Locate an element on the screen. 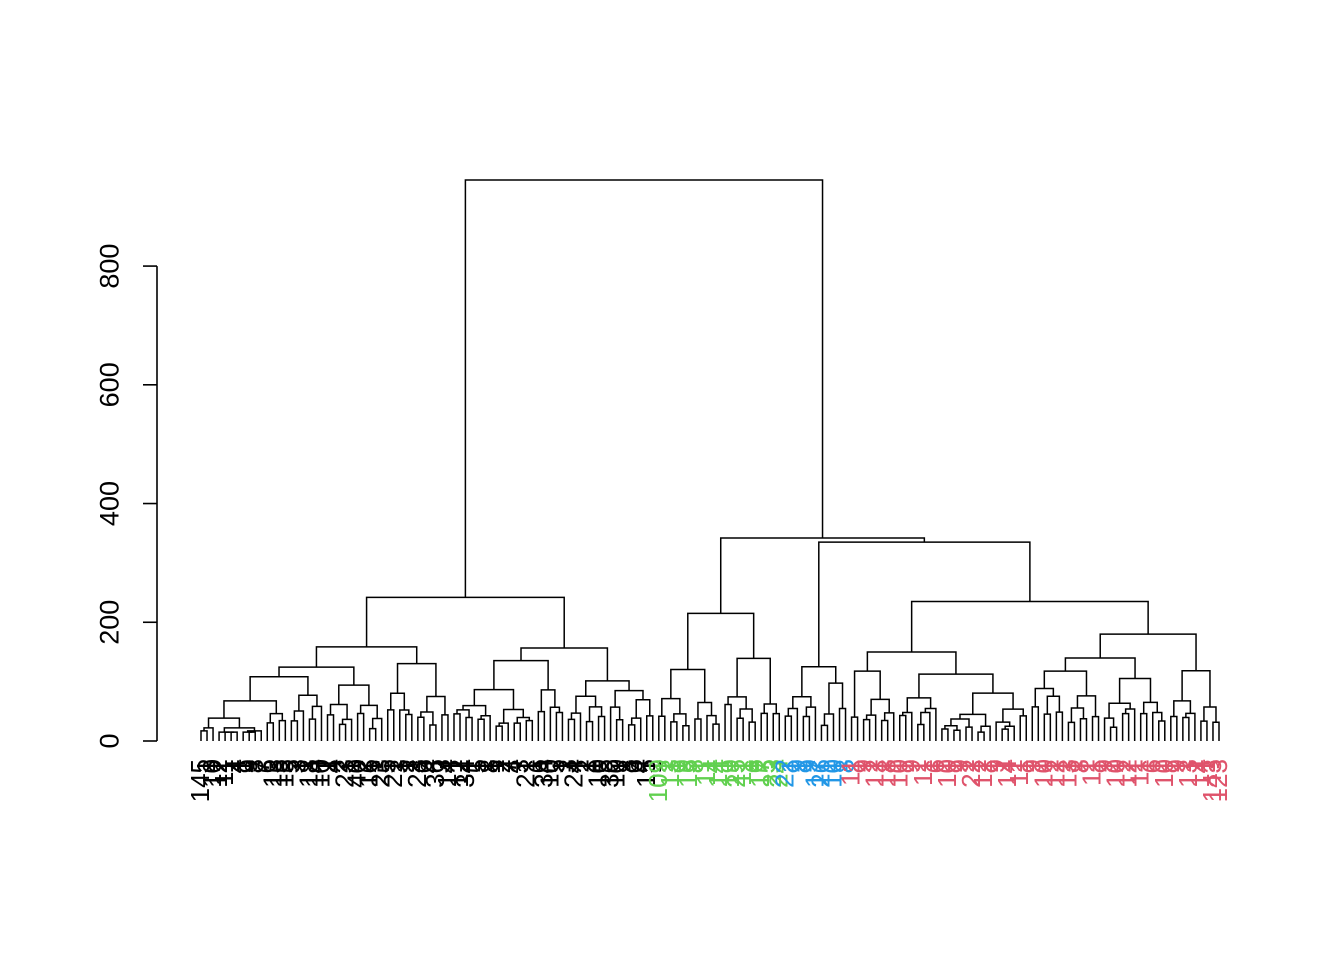 This screenshot has height=960, width=1344. leaf-label: 123 is located at coordinates (1218, 780).